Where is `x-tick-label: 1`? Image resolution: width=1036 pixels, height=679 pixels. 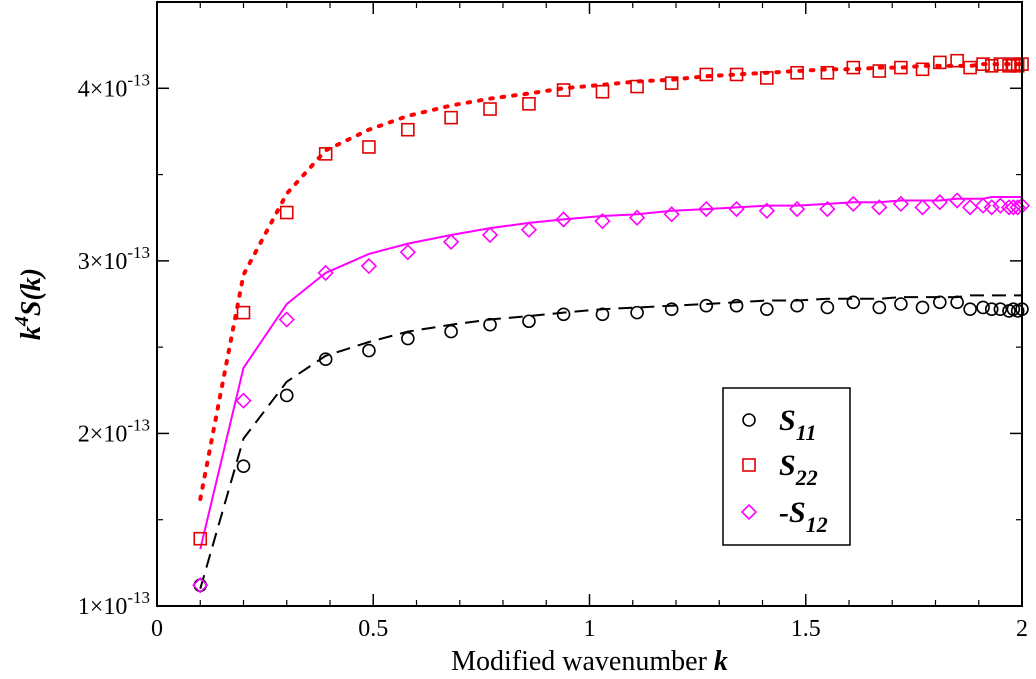
x-tick-label: 1 is located at coordinates (590, 629).